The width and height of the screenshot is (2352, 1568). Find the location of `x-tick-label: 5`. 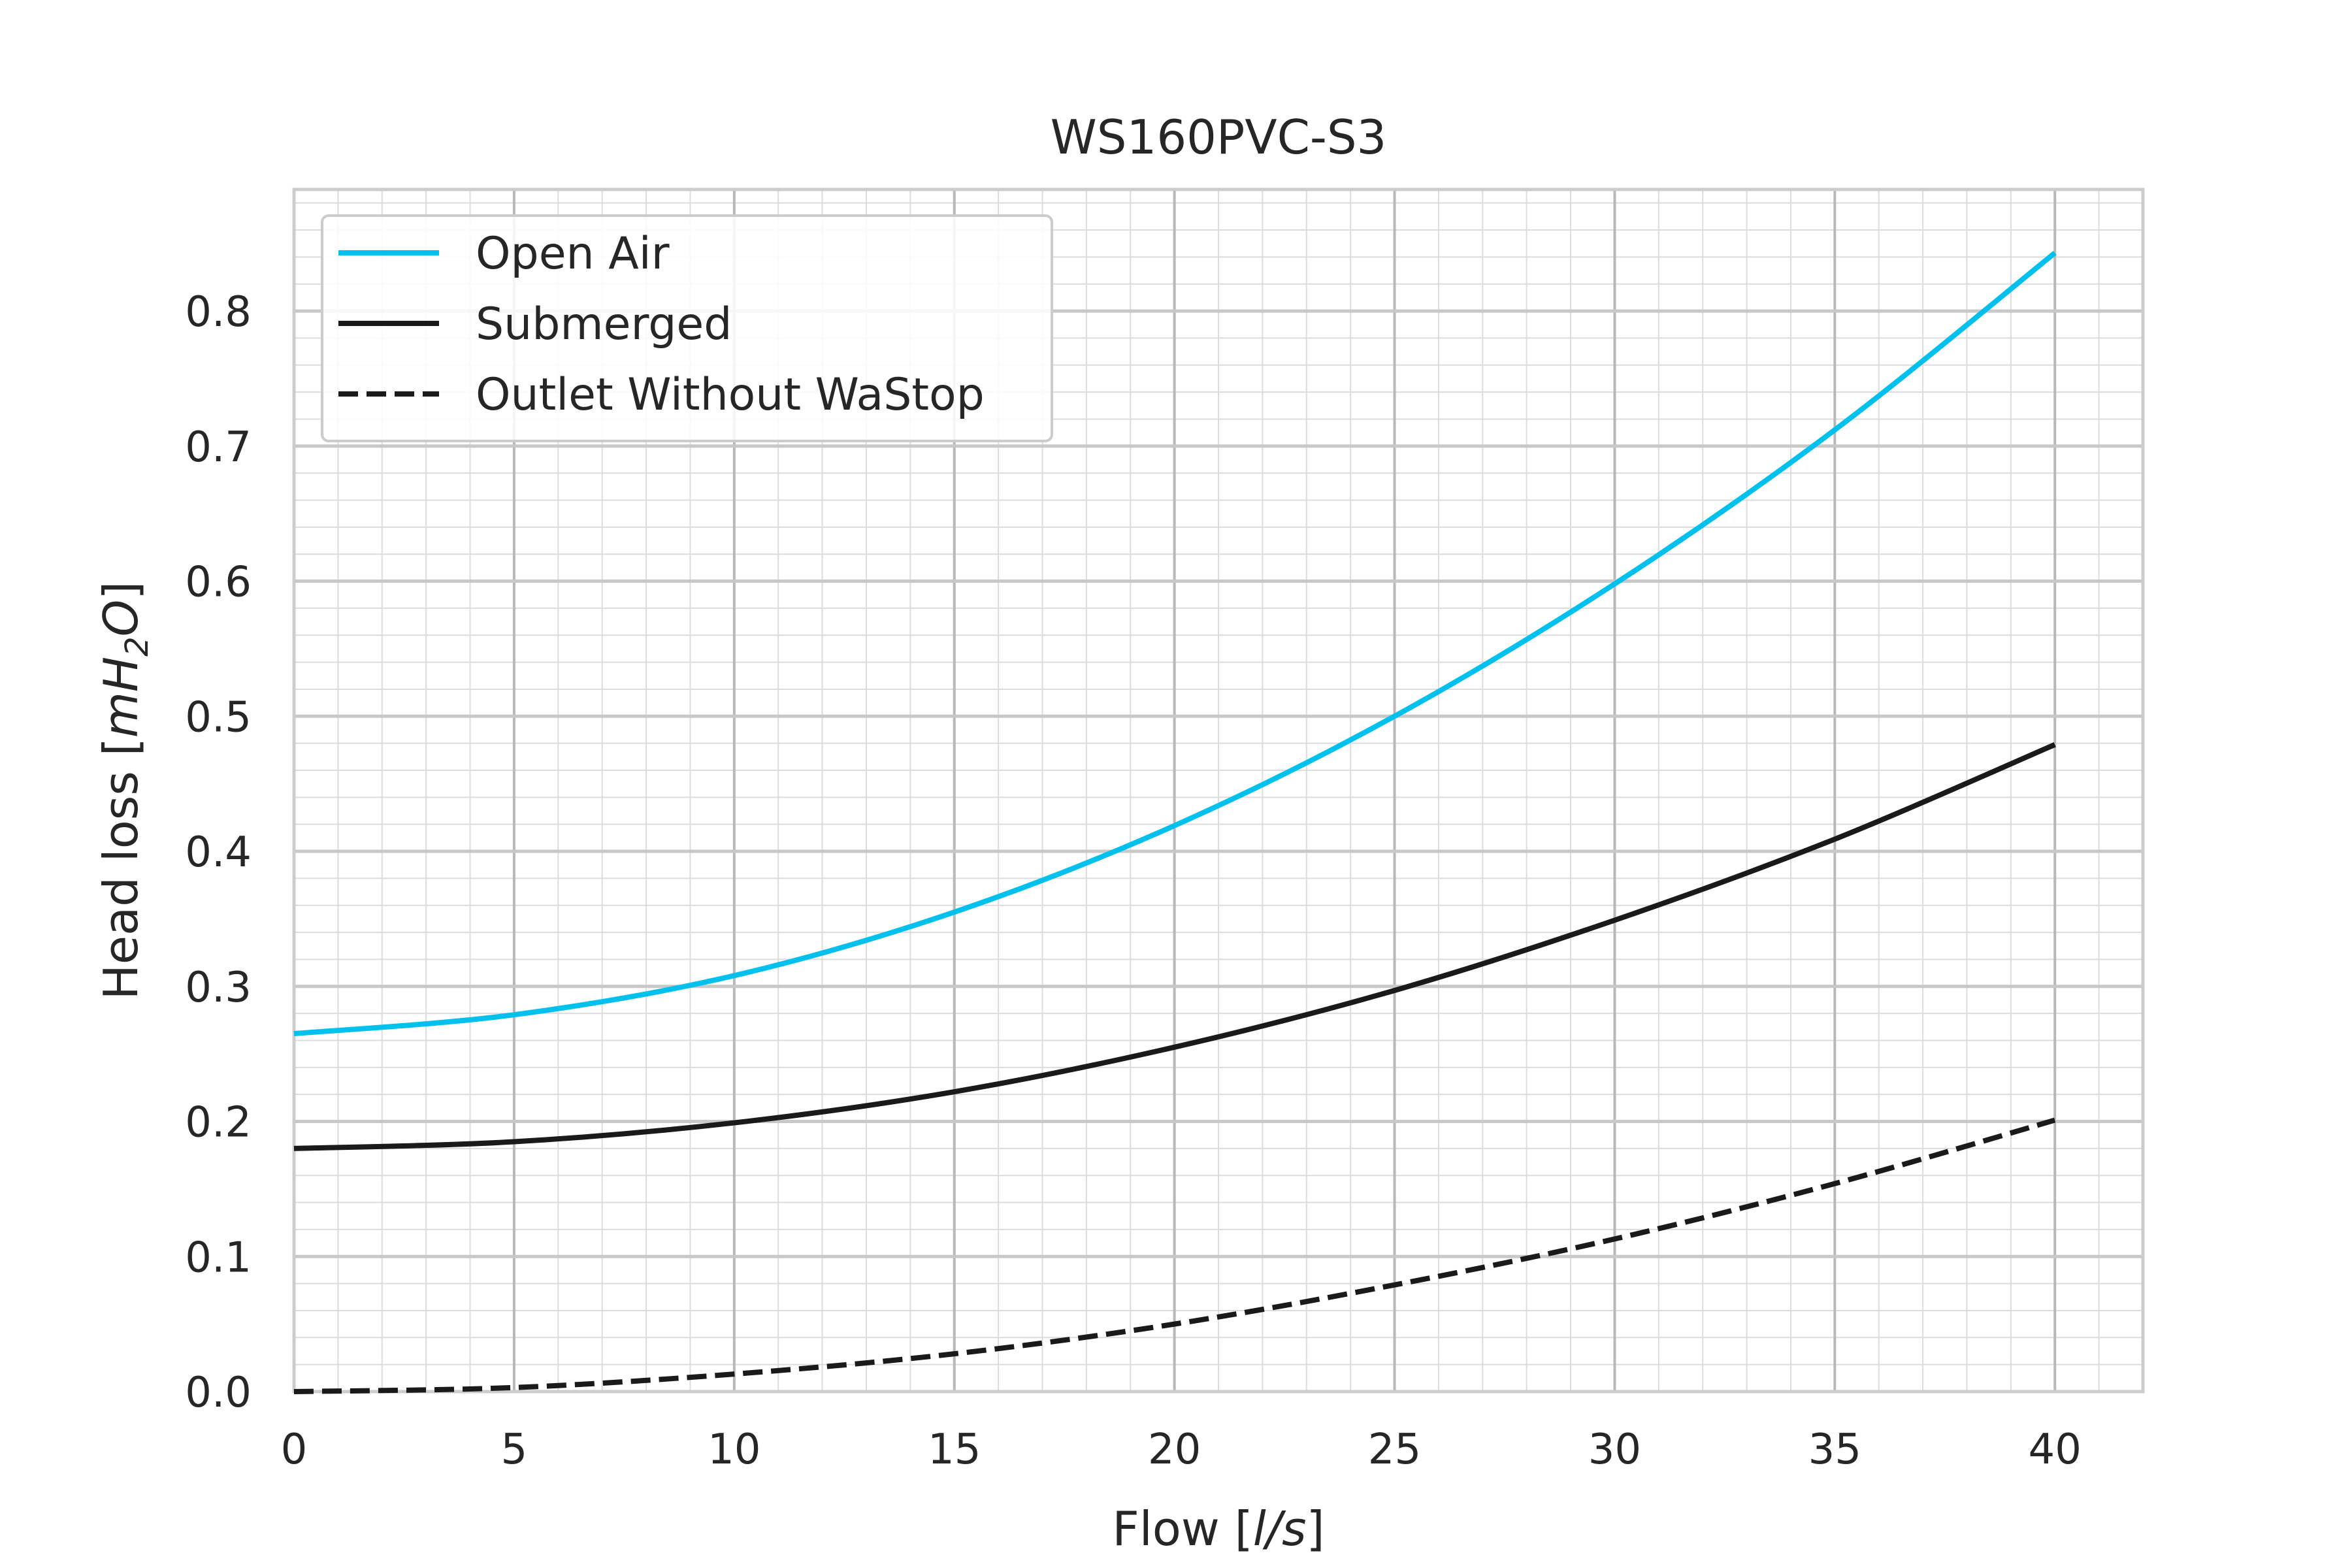

x-tick-label: 5 is located at coordinates (514, 1450).